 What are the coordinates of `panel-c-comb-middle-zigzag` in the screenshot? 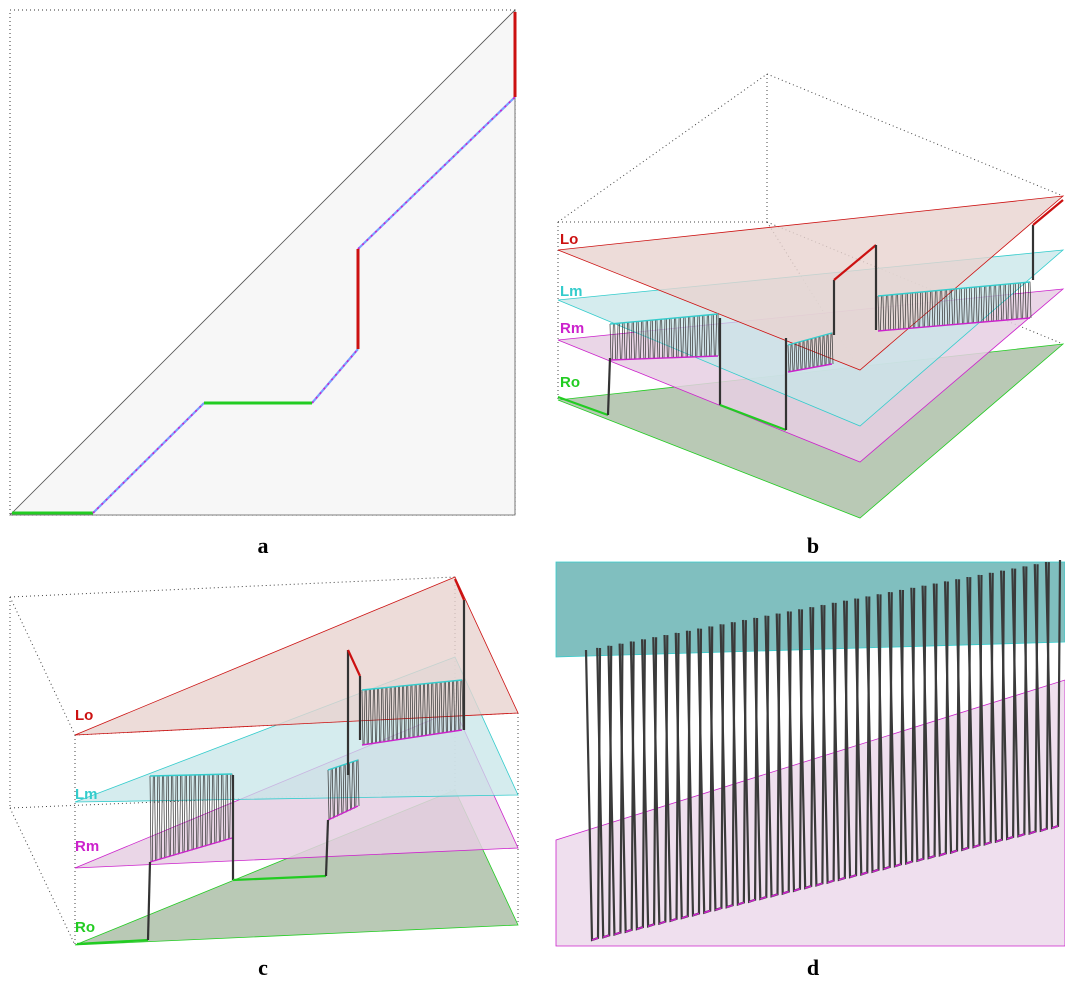 It's located at (343, 790).